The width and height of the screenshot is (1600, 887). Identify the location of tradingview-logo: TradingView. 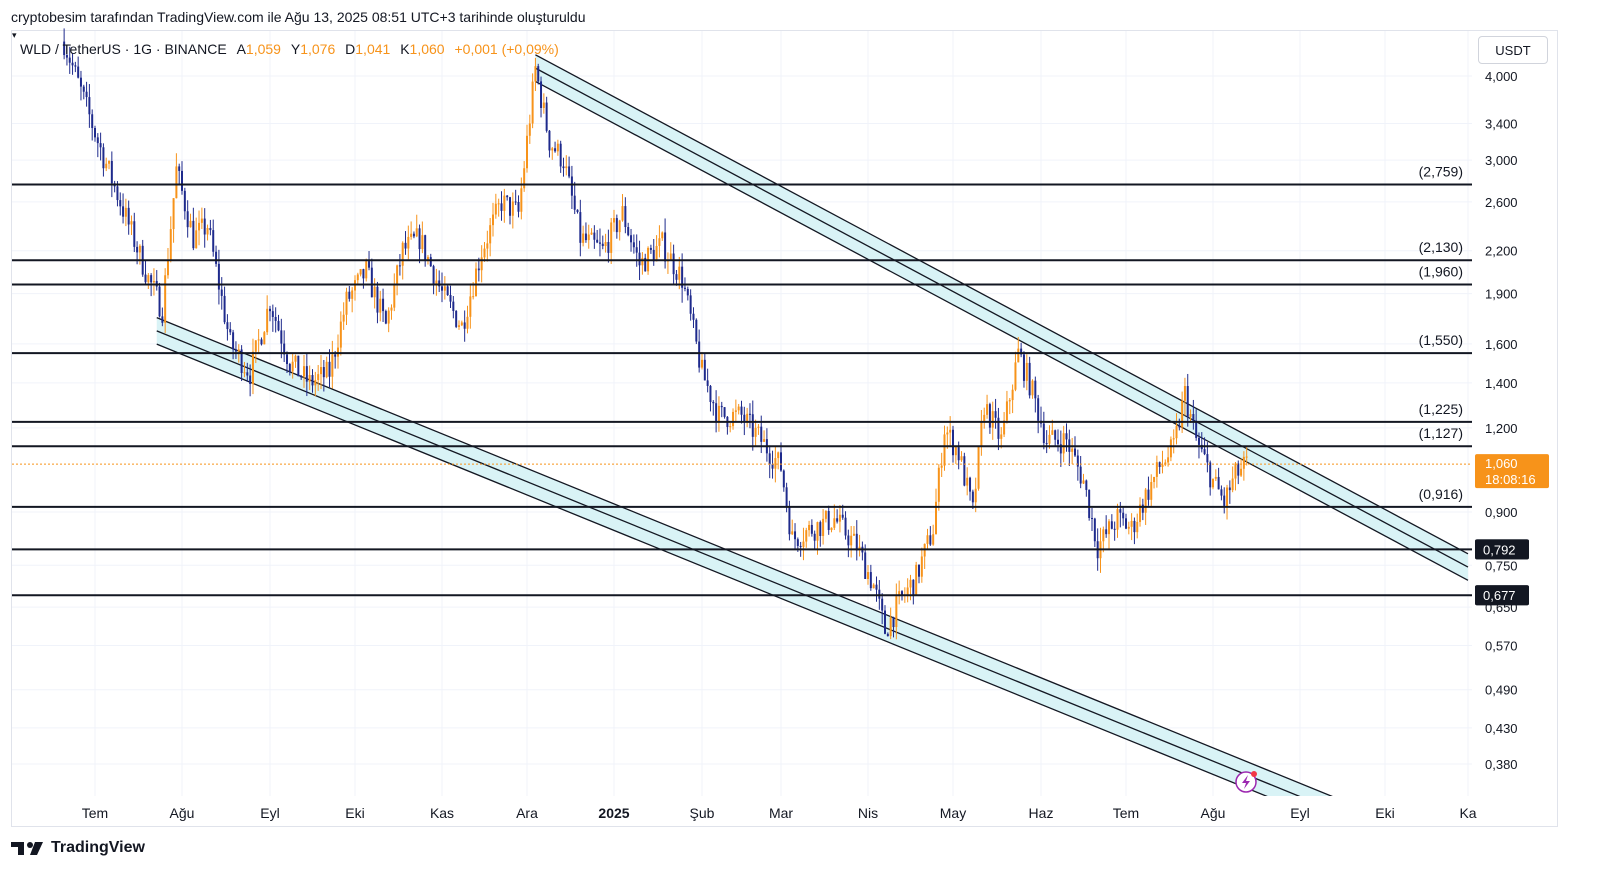
(78, 848).